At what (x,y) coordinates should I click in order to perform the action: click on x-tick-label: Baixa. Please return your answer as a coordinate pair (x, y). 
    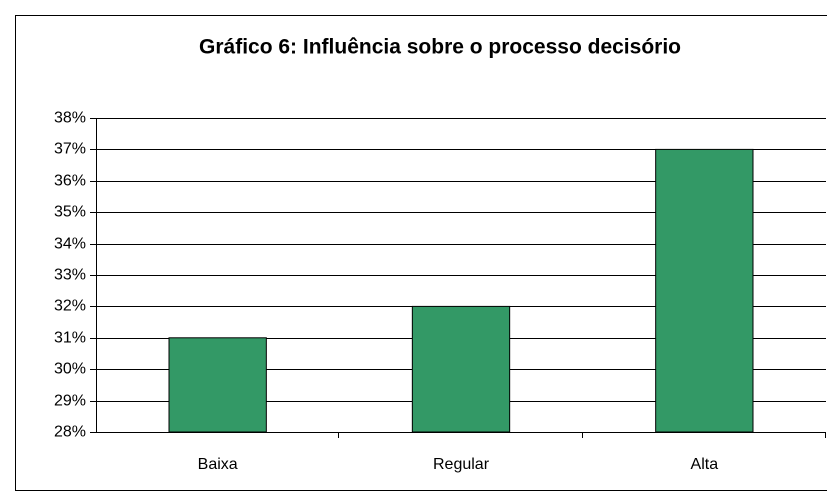
    Looking at the image, I should click on (218, 464).